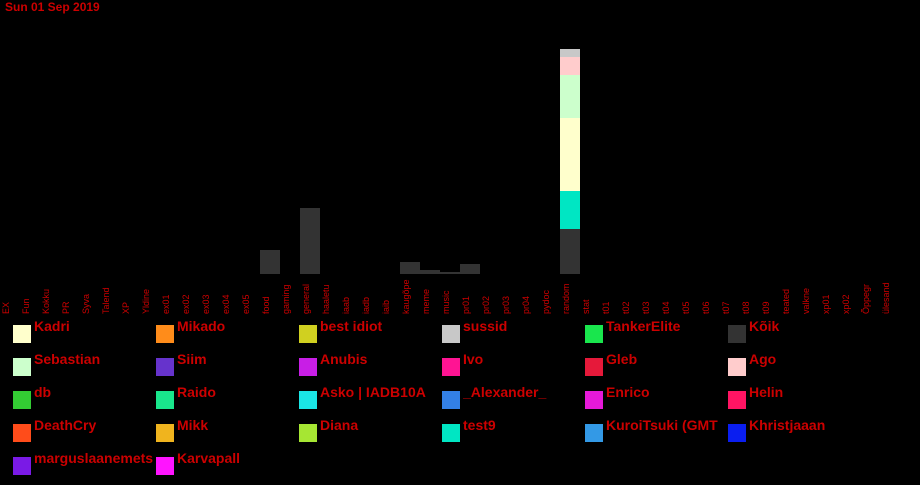 This screenshot has height=485, width=920. Describe the element at coordinates (67, 359) in the screenshot. I see `legend-label: Sebastian` at that location.